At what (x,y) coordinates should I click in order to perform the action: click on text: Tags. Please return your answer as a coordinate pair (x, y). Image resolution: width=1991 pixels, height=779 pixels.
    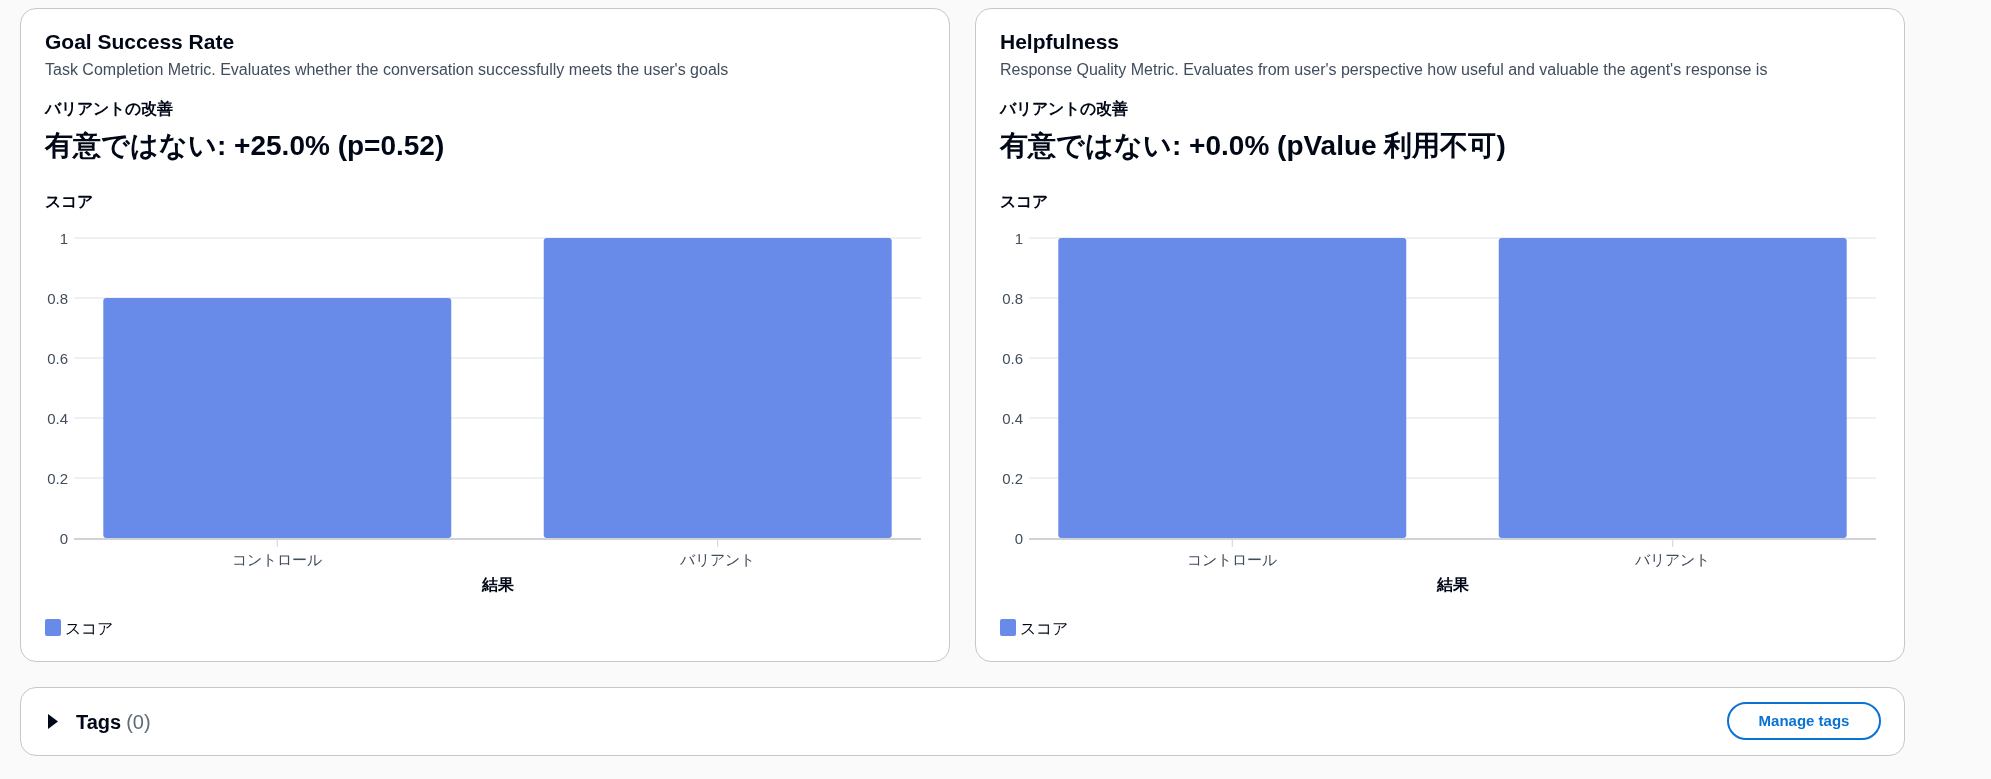
    Looking at the image, I should click on (99, 722).